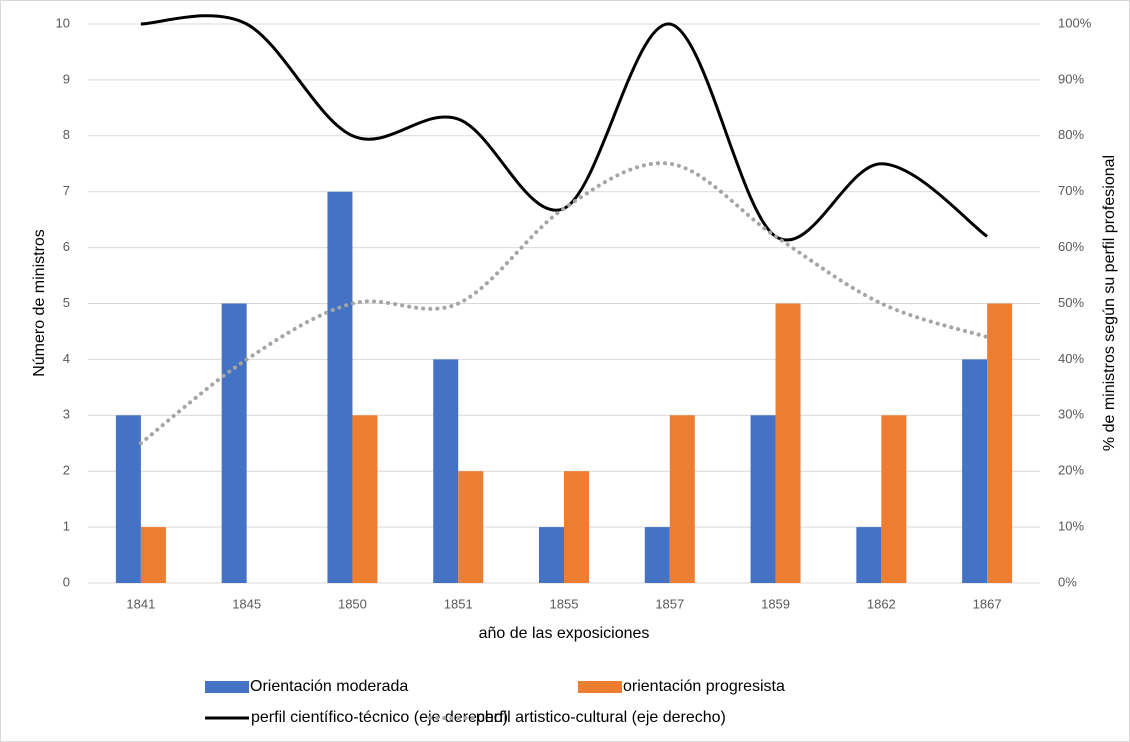 This screenshot has height=742, width=1130. Describe the element at coordinates (1071, 470) in the screenshot. I see `y2-tick-label: 20%` at that location.